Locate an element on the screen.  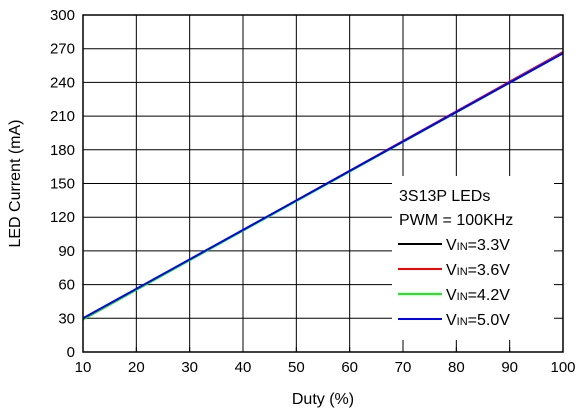
x-tick-label: 50 is located at coordinates (296, 367).